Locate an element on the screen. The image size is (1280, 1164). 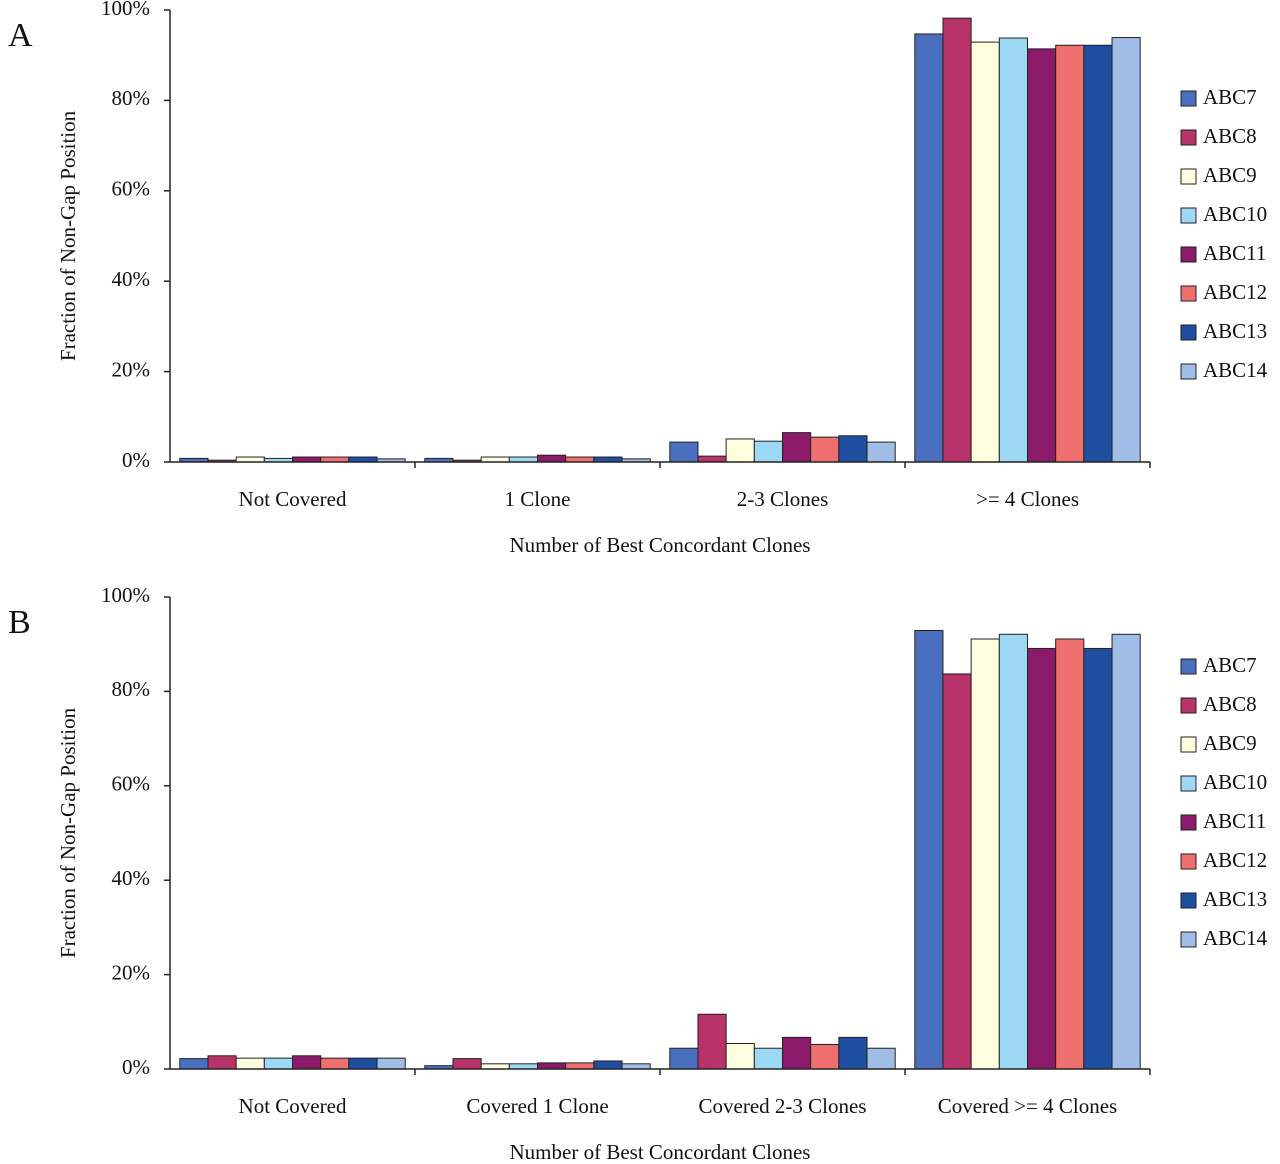
x-tick-label: 2-3 Clones is located at coordinates (783, 499).